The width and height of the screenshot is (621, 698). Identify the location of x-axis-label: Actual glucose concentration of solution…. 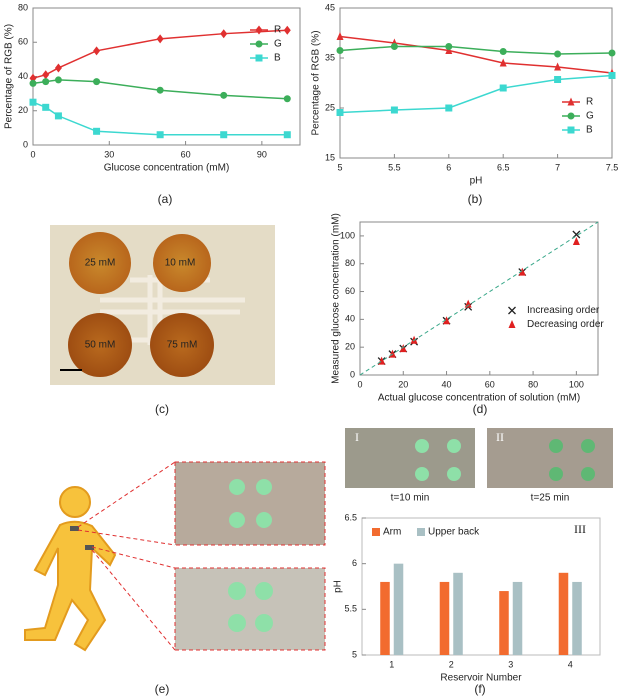
(479, 398).